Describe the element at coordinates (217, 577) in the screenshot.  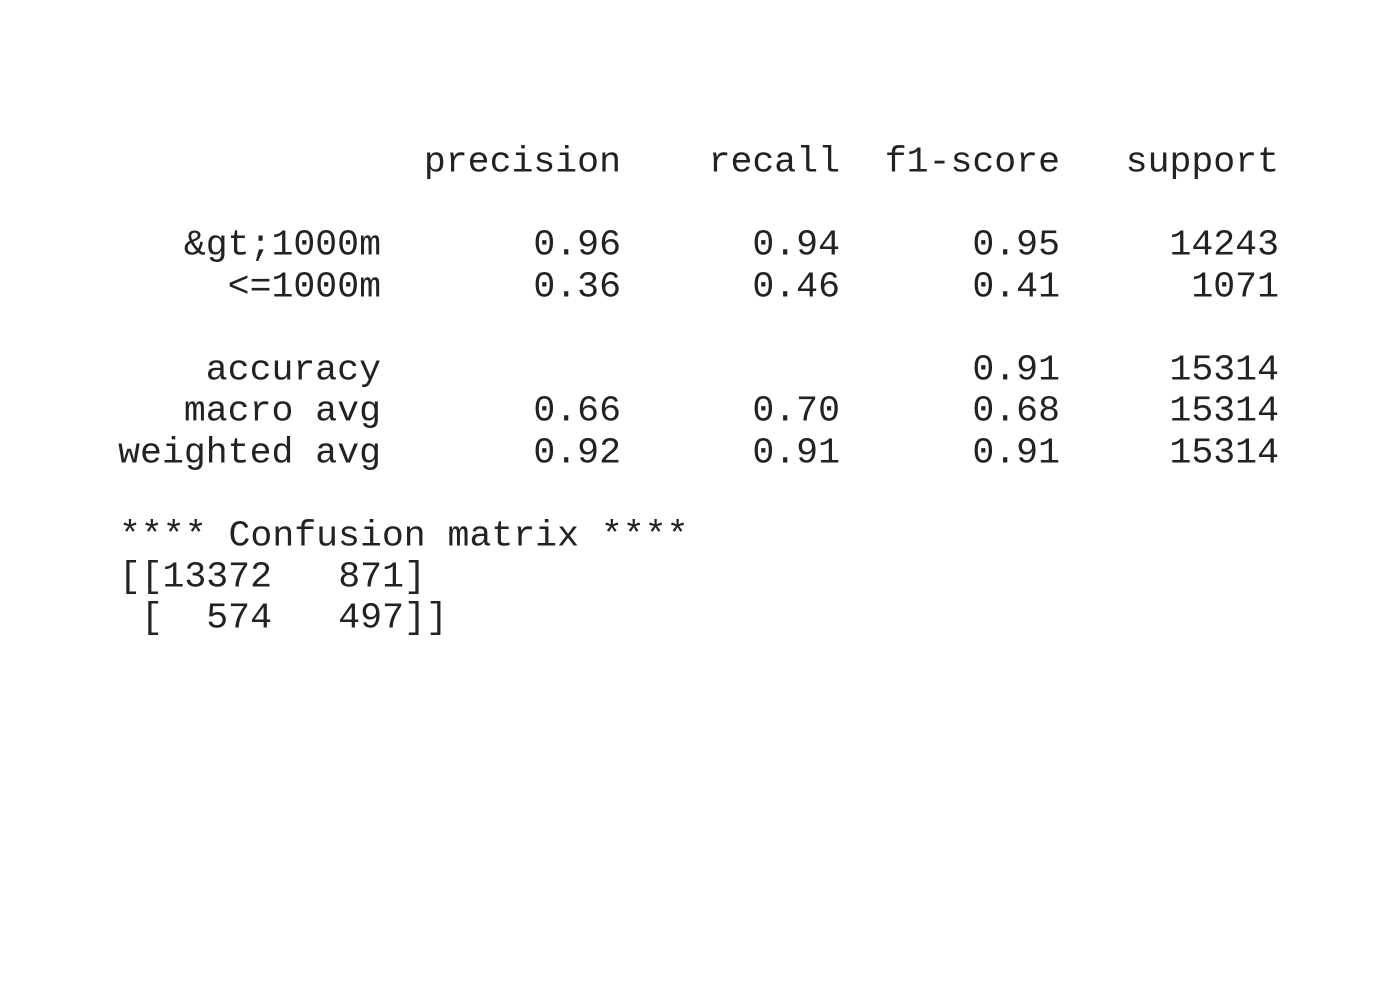
I see `matrix-cell: 13372` at that location.